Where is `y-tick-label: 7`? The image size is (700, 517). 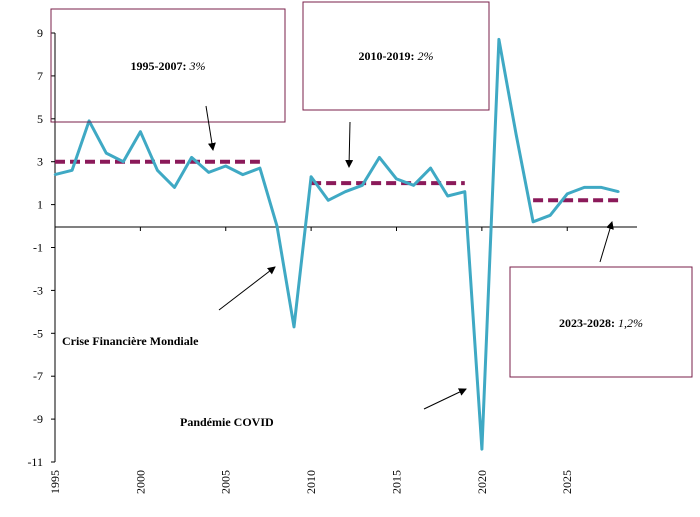 y-tick-label: 7 is located at coordinates (40, 76).